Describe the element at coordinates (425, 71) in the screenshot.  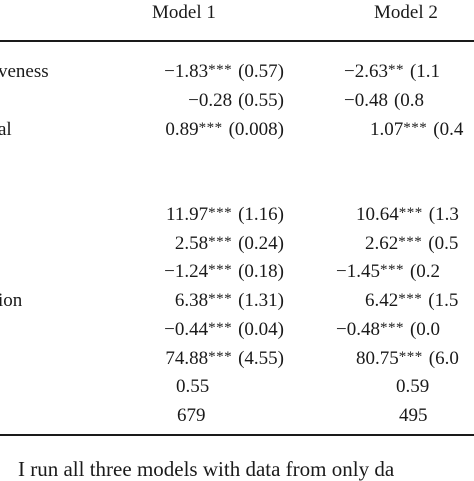
I see `standard-error: (1.1` at that location.